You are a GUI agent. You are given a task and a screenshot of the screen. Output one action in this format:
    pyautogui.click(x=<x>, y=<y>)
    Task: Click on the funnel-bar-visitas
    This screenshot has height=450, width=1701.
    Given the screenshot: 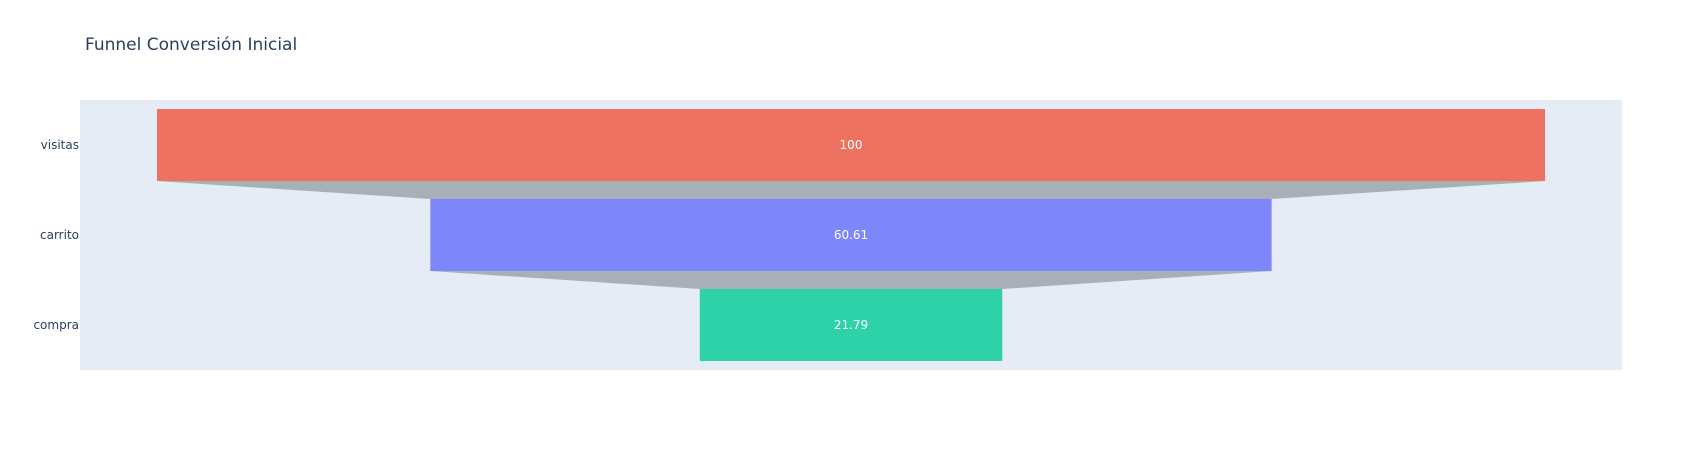 What is the action you would take?
    pyautogui.click(x=851, y=145)
    